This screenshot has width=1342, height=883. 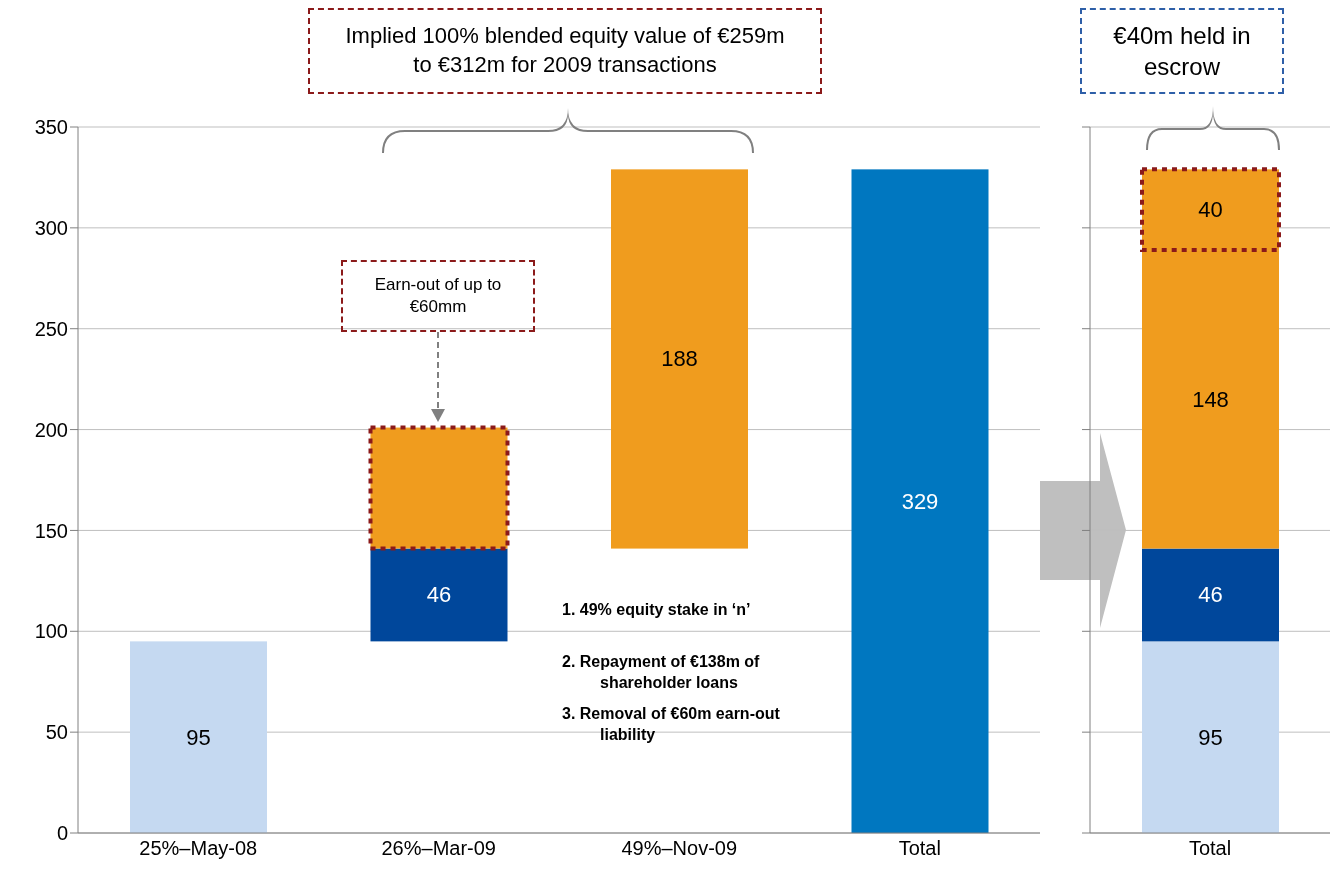 What do you see at coordinates (657, 610) in the screenshot?
I see `annotation: 1. 49% equity stake in ‘n’` at bounding box center [657, 610].